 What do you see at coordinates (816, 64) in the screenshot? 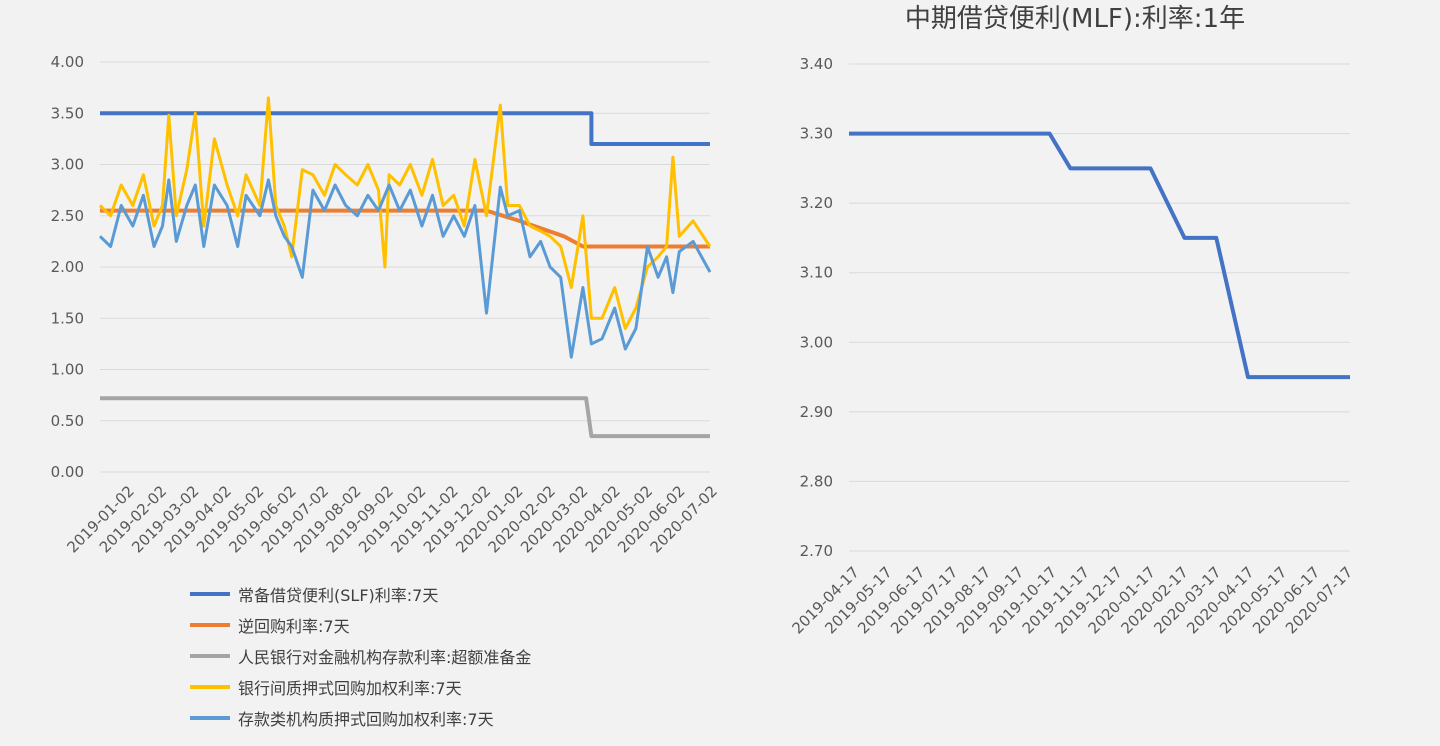
I see `y-tick-label: 3.40` at bounding box center [816, 64].